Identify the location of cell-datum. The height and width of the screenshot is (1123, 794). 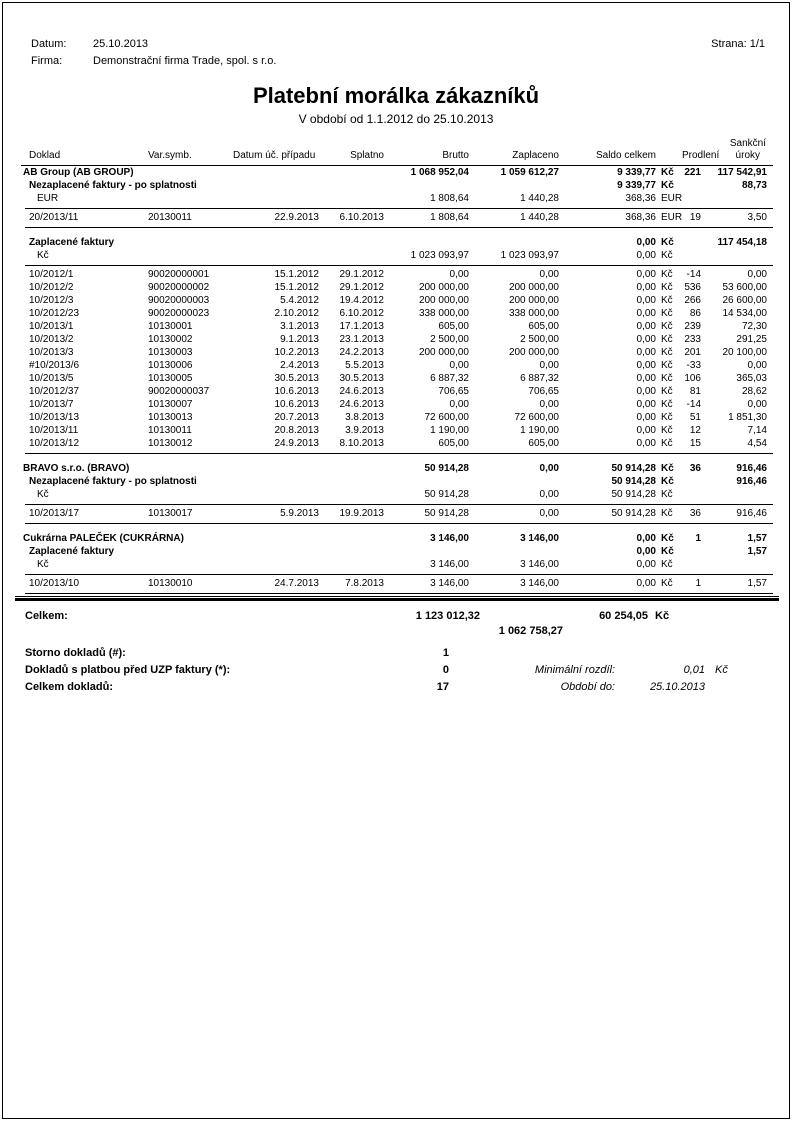
(276, 255).